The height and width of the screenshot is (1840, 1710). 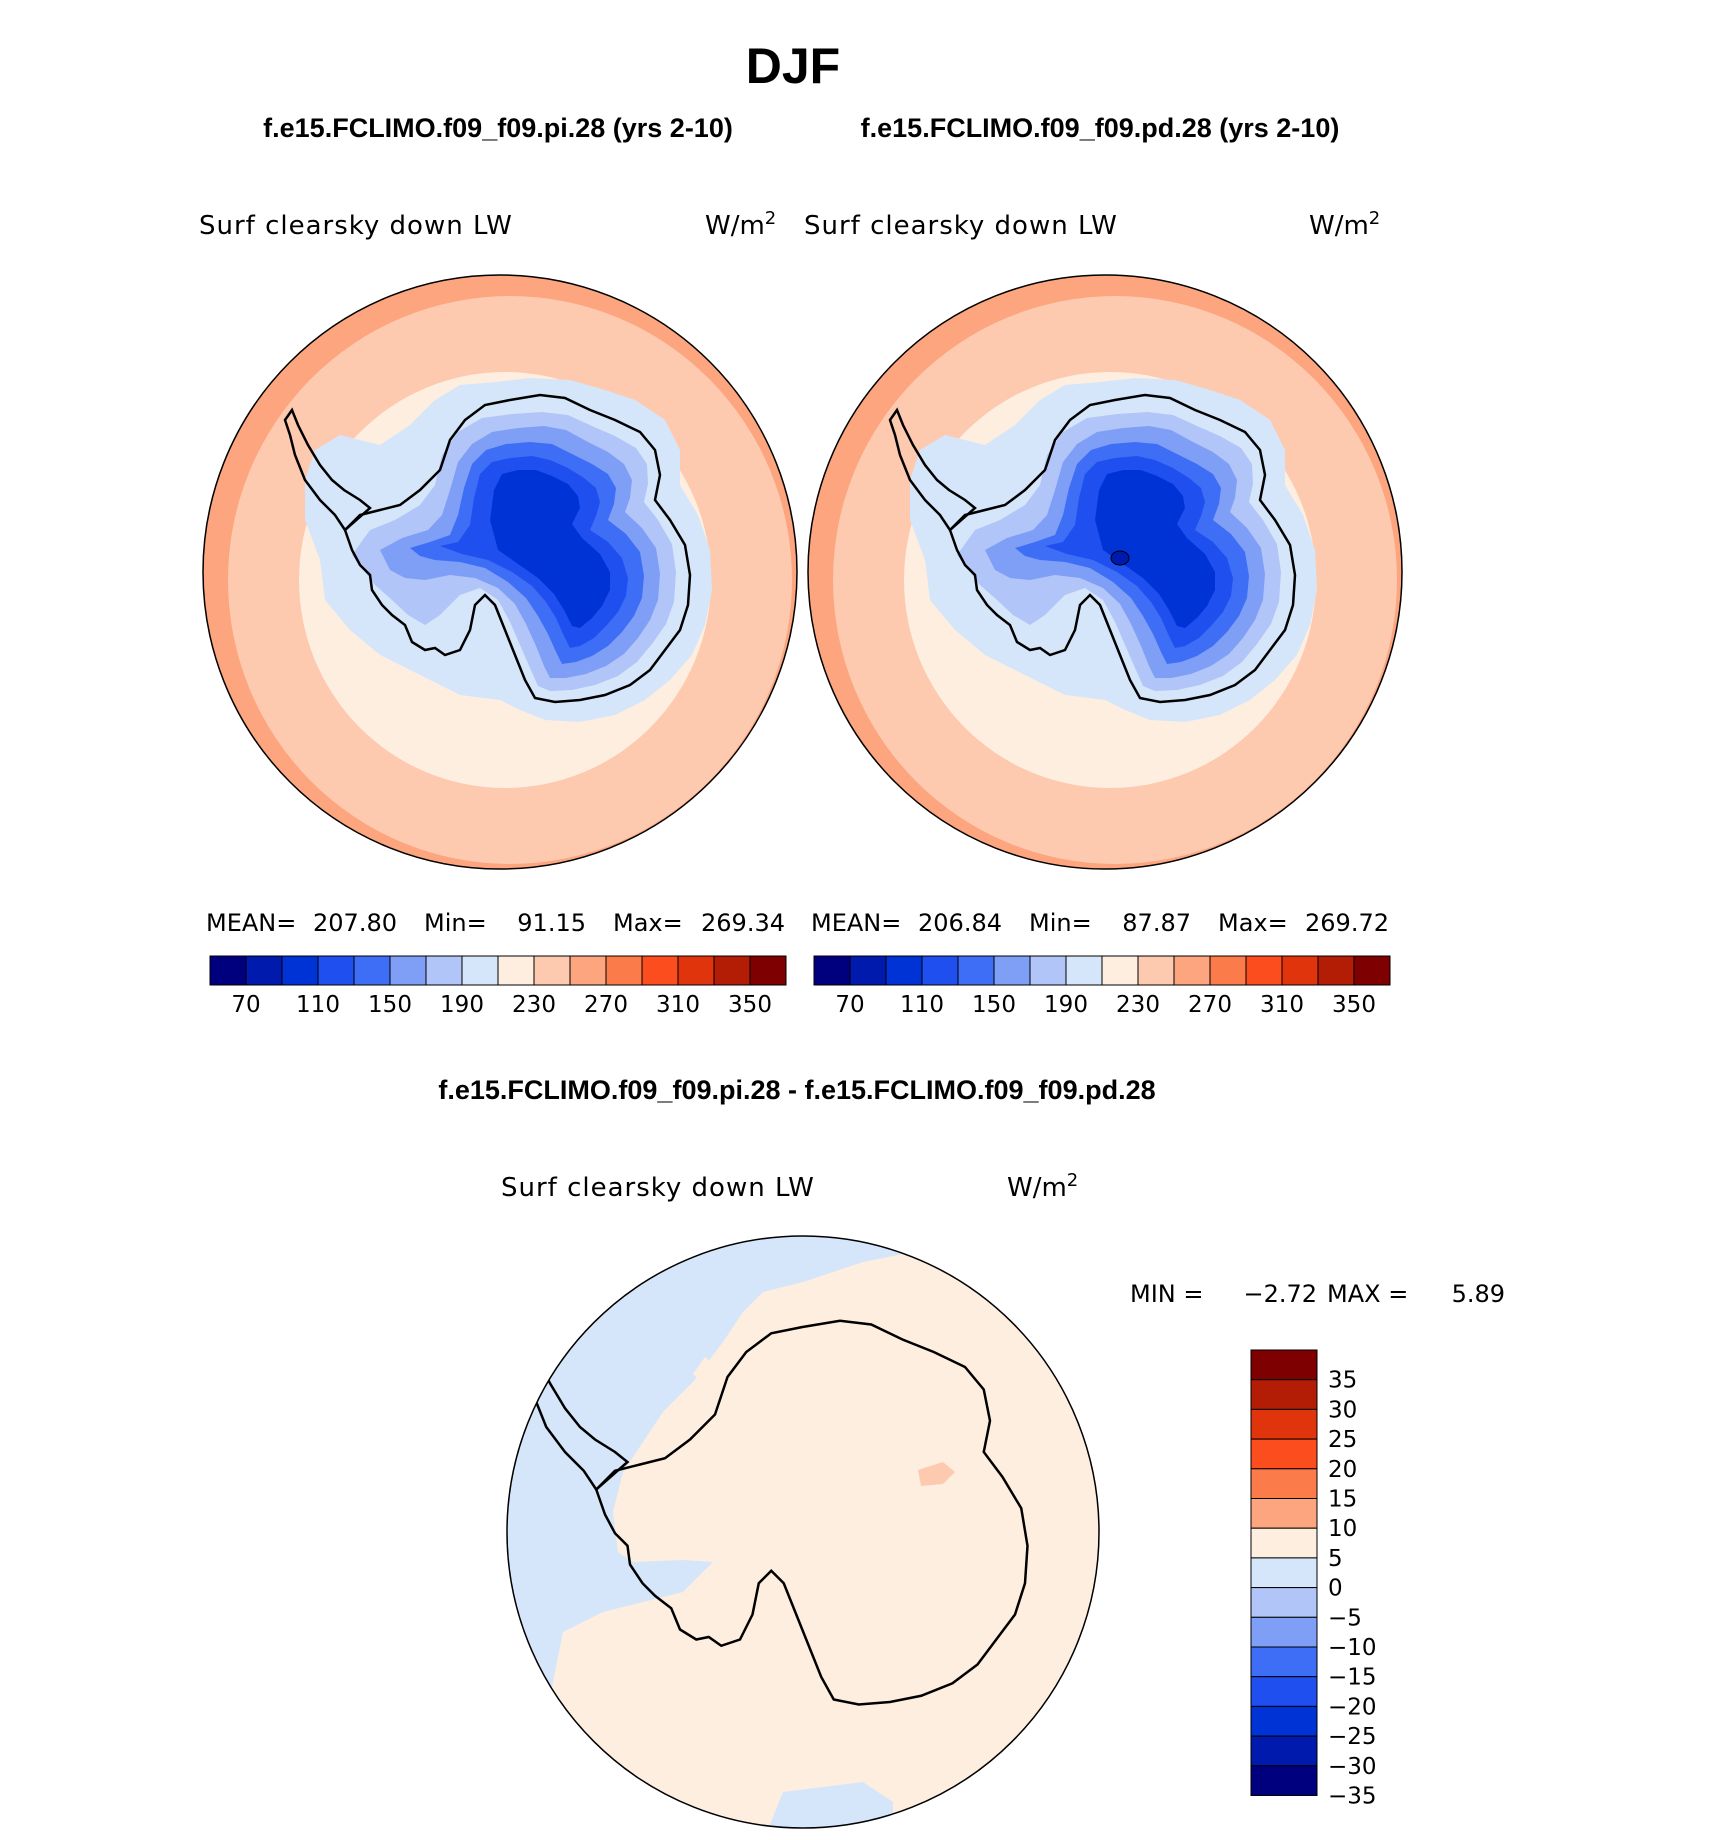 I want to click on right-max-label: Max=, so click(x=1253, y=923).